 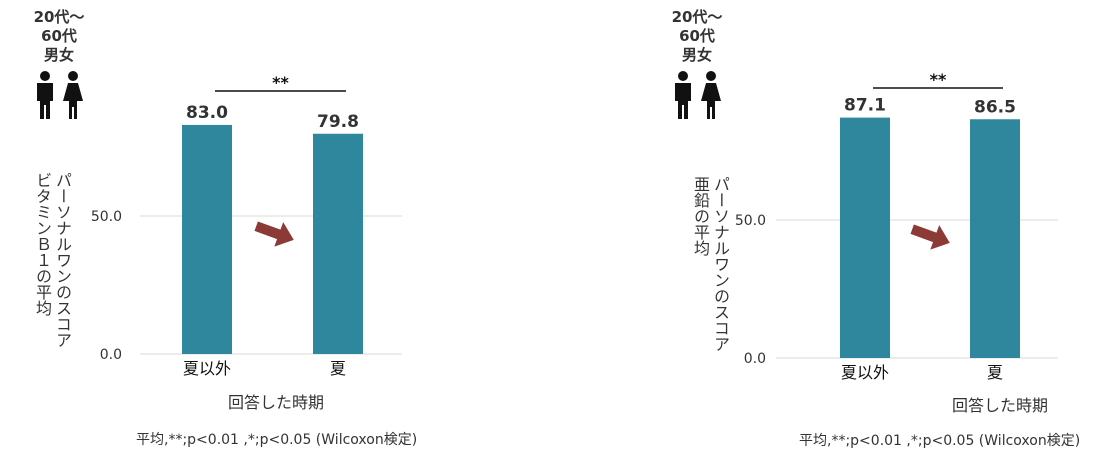 What do you see at coordinates (207, 113) in the screenshot?
I see `bar-value-label-non-summer: 83.0` at bounding box center [207, 113].